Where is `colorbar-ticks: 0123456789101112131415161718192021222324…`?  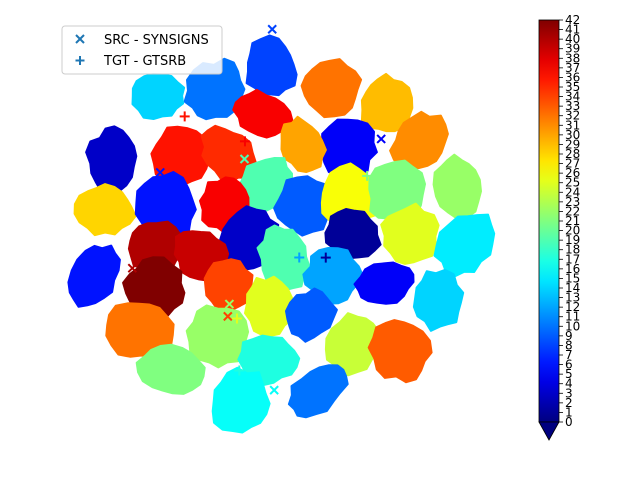
colorbar-ticks: 0123456789101112131415161718192021222324… is located at coordinates (569, 221).